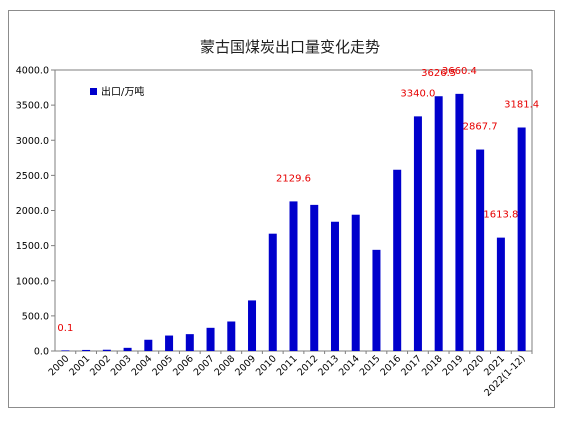 This screenshot has height=429, width=568. Describe the element at coordinates (79, 365) in the screenshot. I see `x-tick-label: 2001` at that location.